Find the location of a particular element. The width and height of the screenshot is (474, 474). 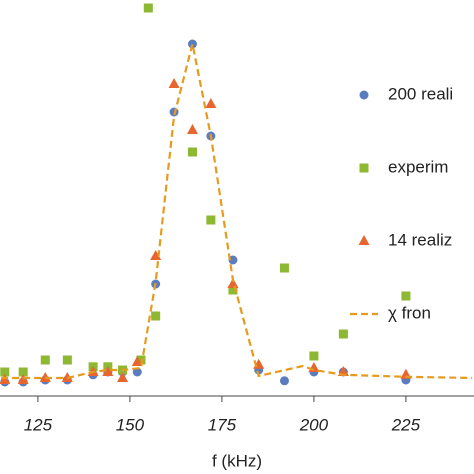

legend-label: experim is located at coordinates (418, 166).